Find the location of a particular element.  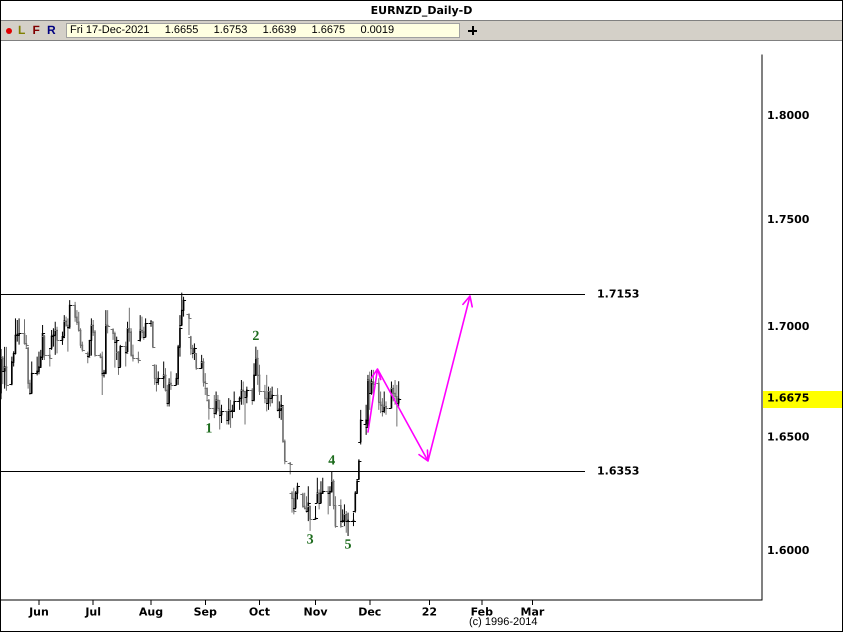

x-tick-label: Oct is located at coordinates (259, 611).